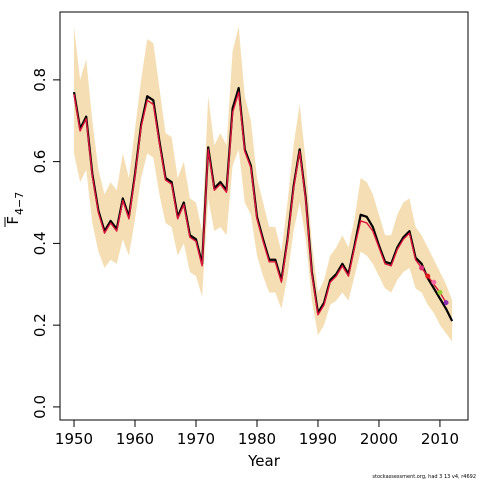 The width and height of the screenshot is (480, 480). I want to click on footnote: stockassessment.org, had 3 13 v4, r4692, so click(424, 477).